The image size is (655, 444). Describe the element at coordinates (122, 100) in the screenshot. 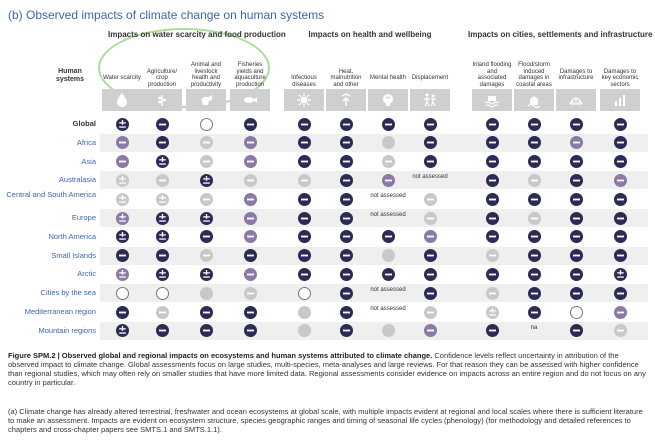

I see `water-drop-icon` at that location.